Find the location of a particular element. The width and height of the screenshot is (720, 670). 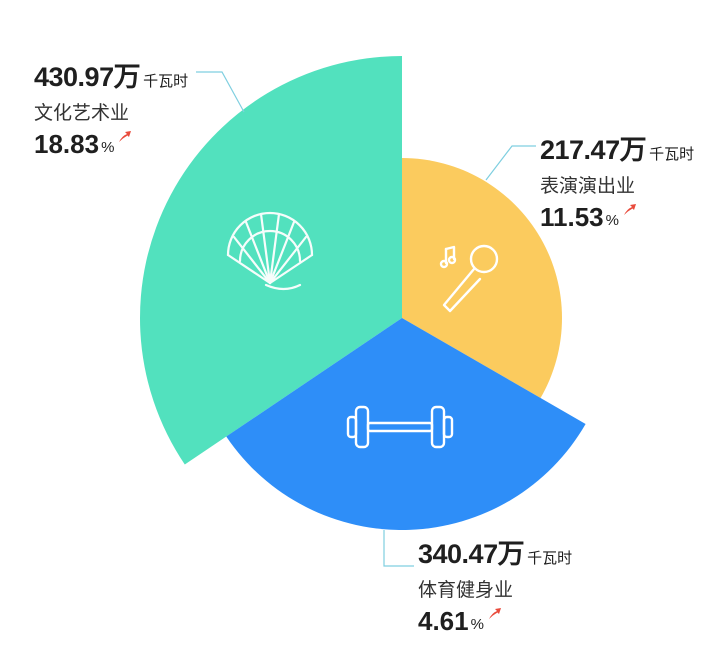

slice-icons is located at coordinates (362, 330).